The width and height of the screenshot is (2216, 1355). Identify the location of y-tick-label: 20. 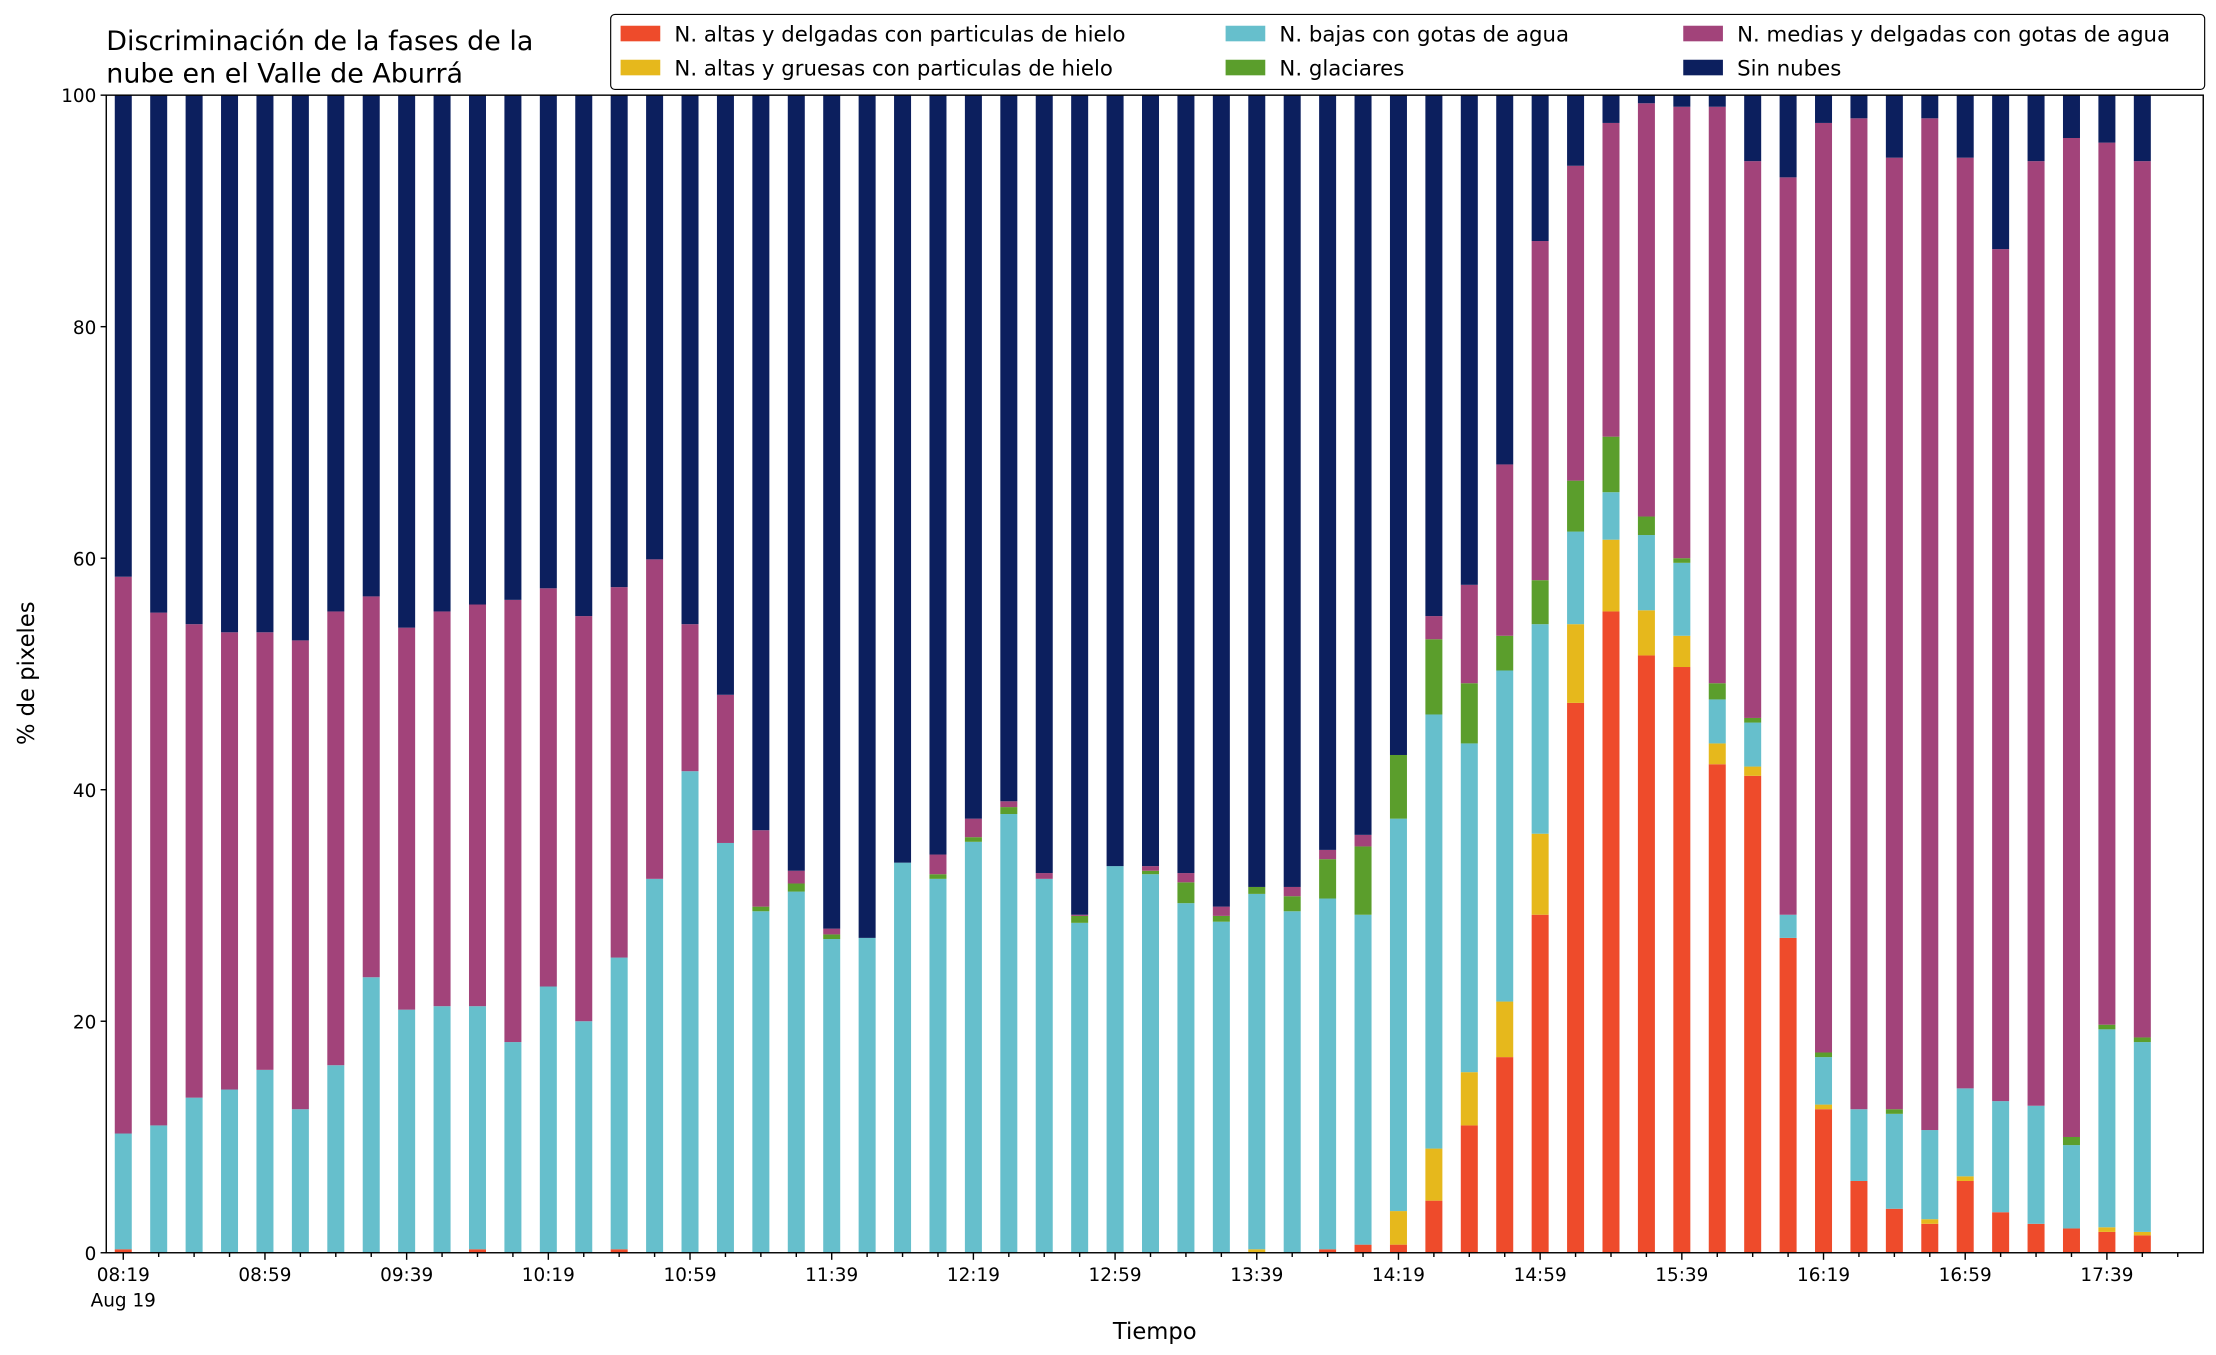
(84, 1022).